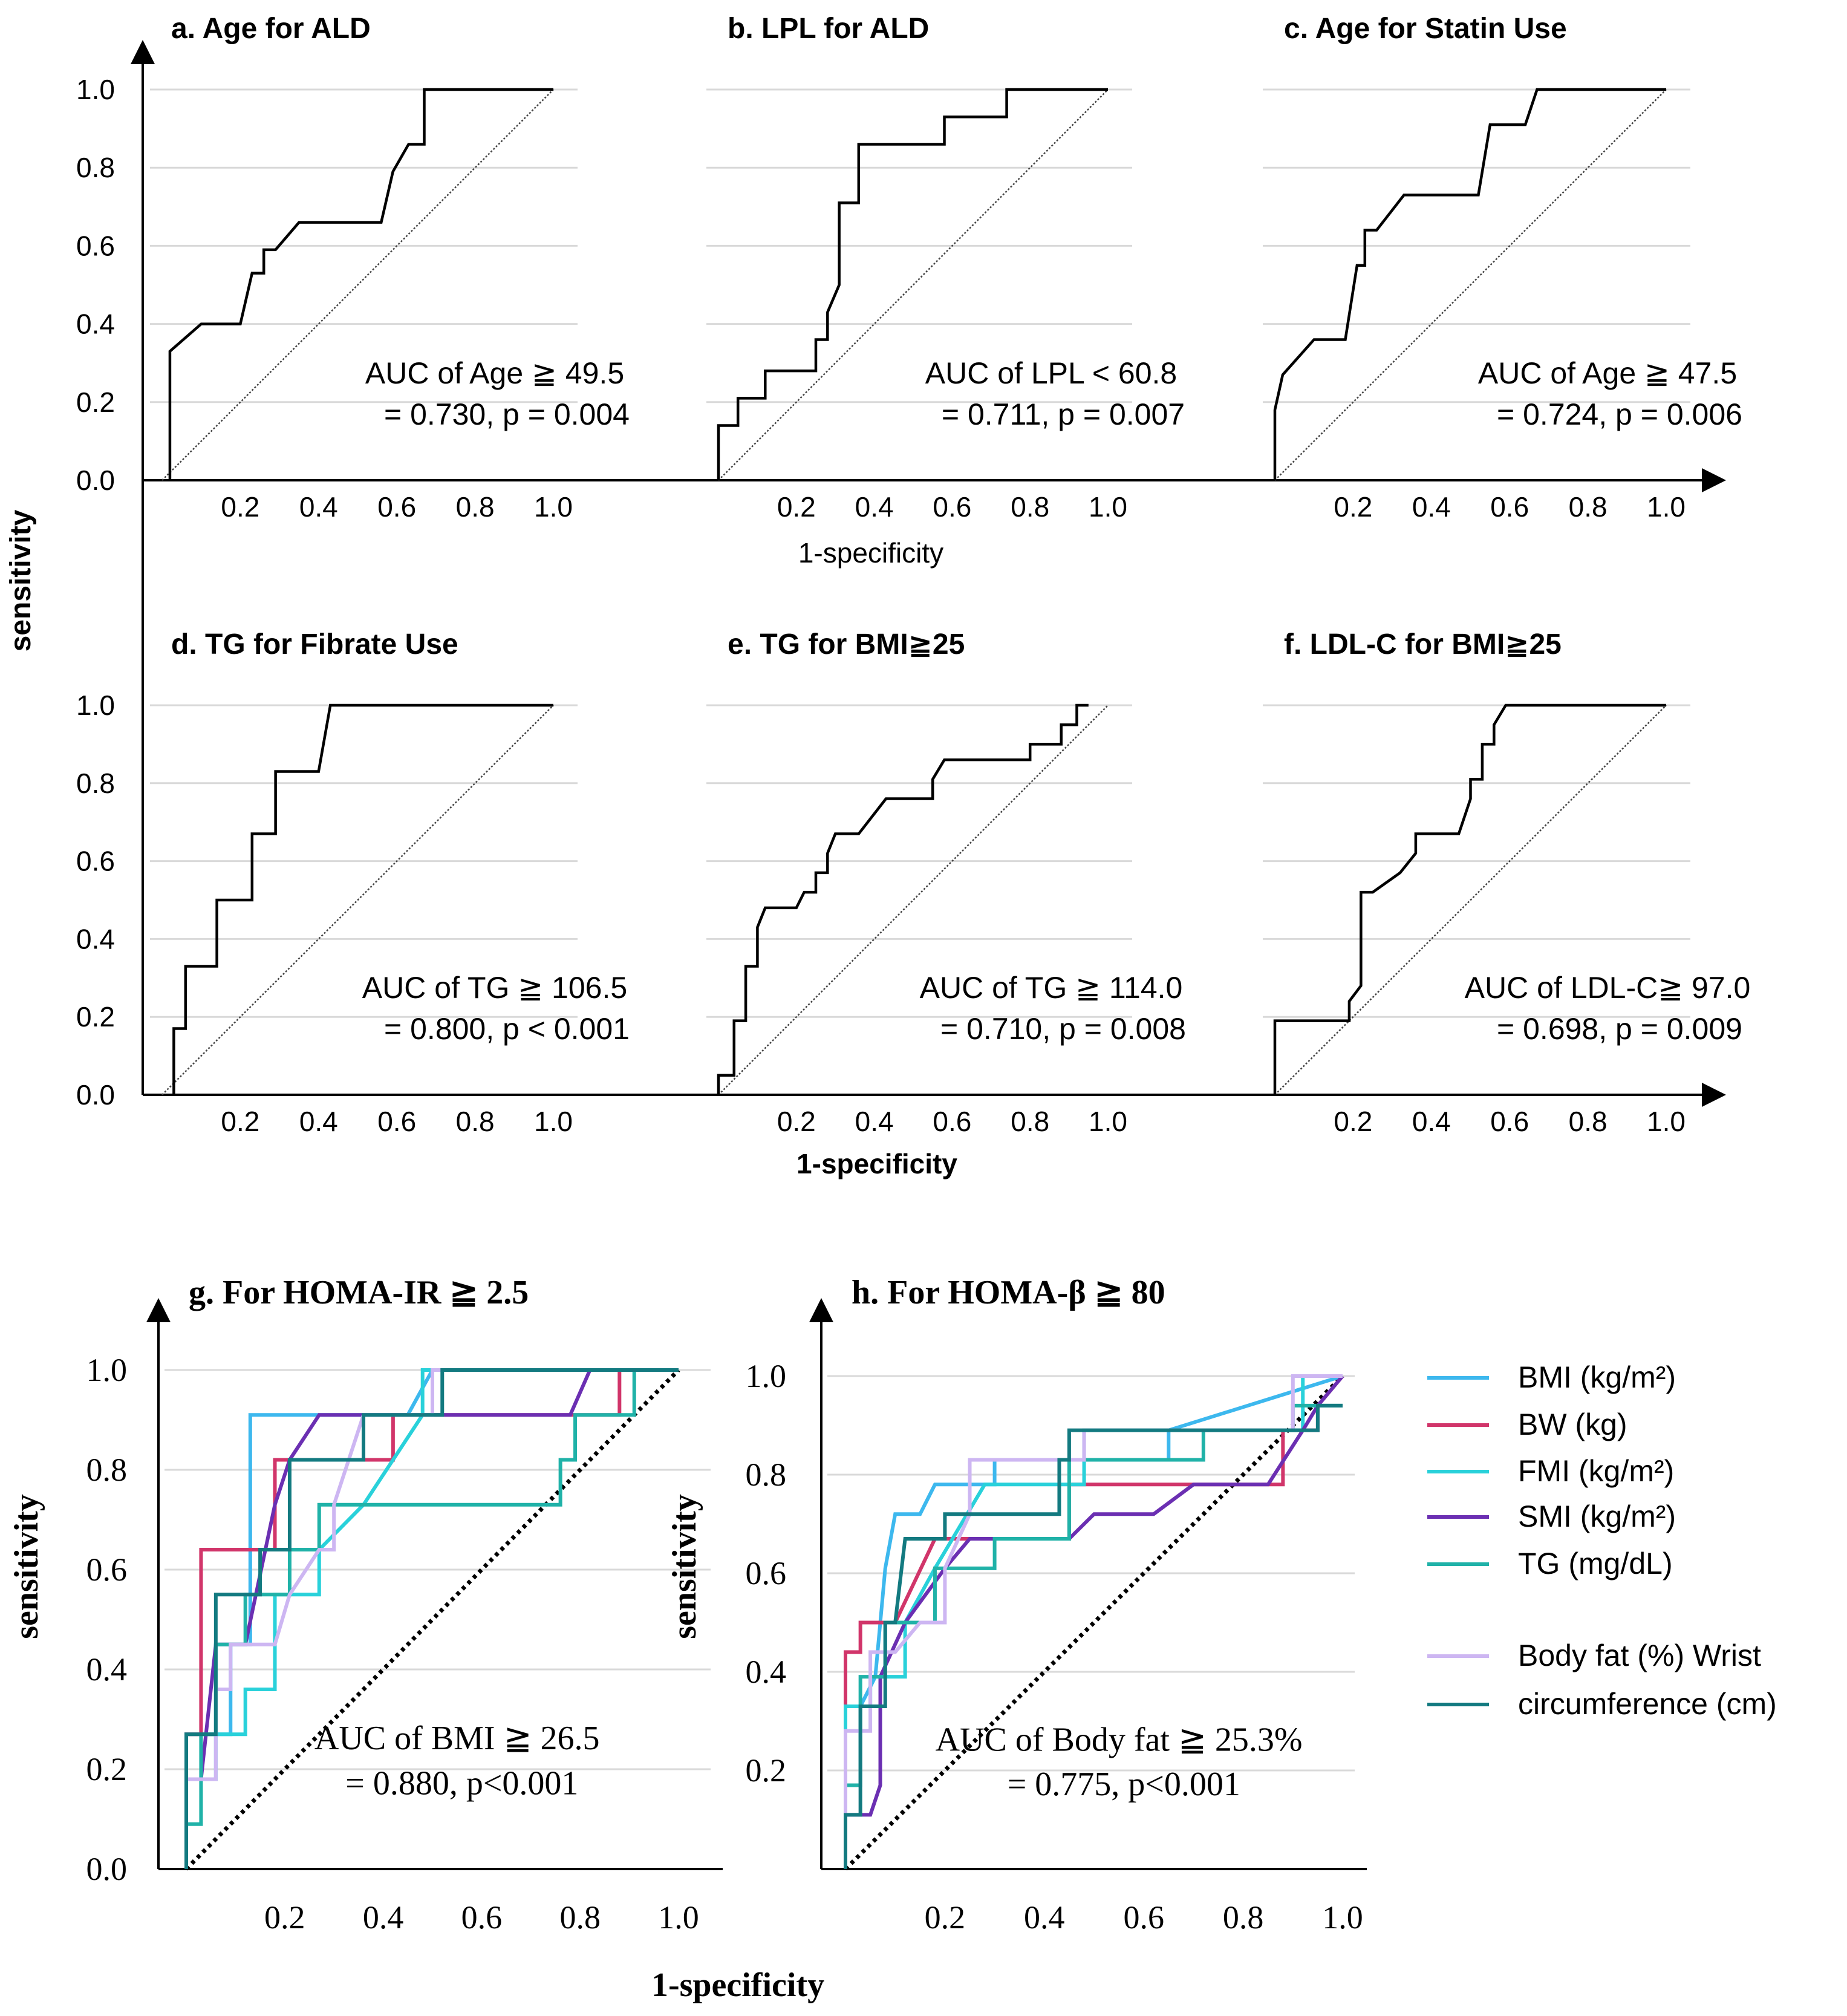 The image size is (1847, 2016). Describe the element at coordinates (1051, 988) in the screenshot. I see `auc-annotation-e: AUC of TG ≧ 114.0` at that location.